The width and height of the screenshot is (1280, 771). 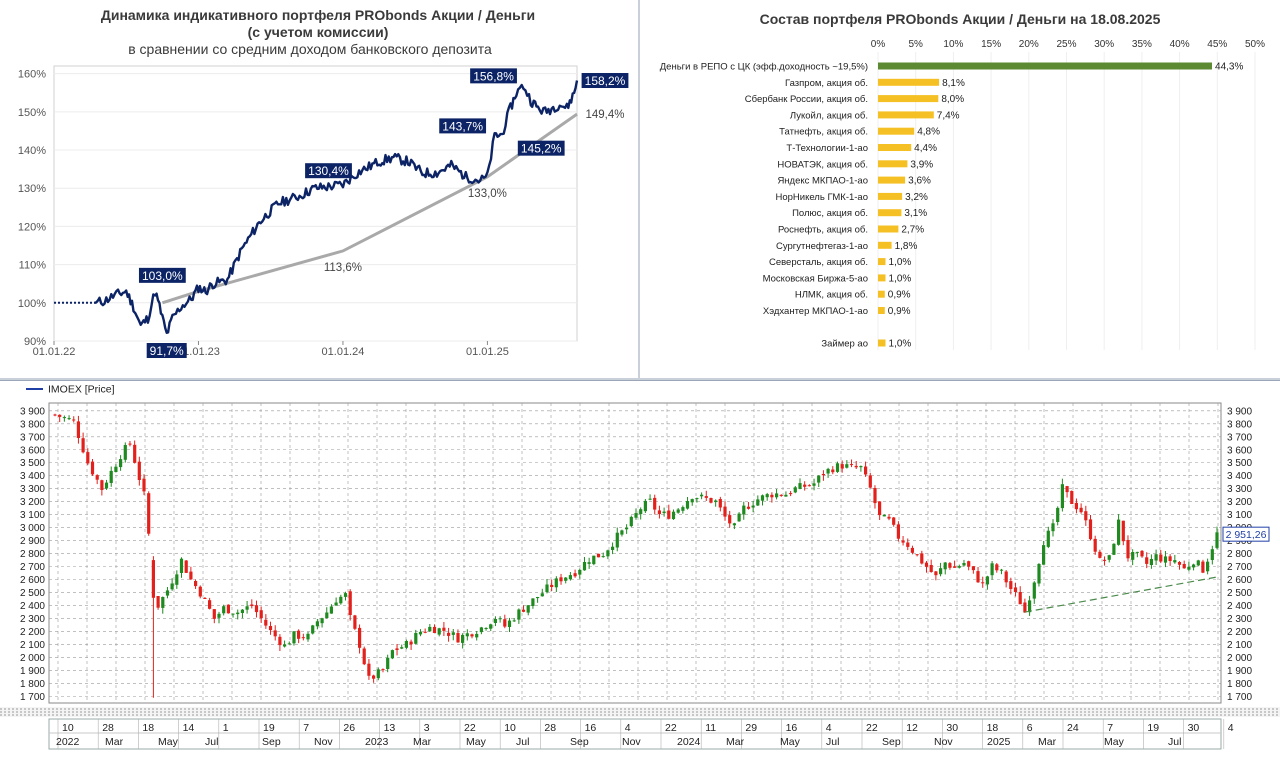 I want to click on x-tick-label-day: 26, so click(x=349, y=728).